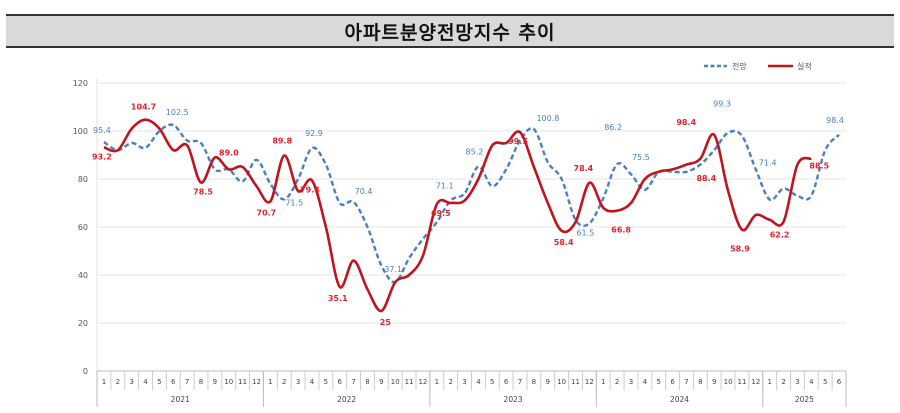  What do you see at coordinates (143, 107) in the screenshot?
I see `actual-data-label: 104.7` at bounding box center [143, 107].